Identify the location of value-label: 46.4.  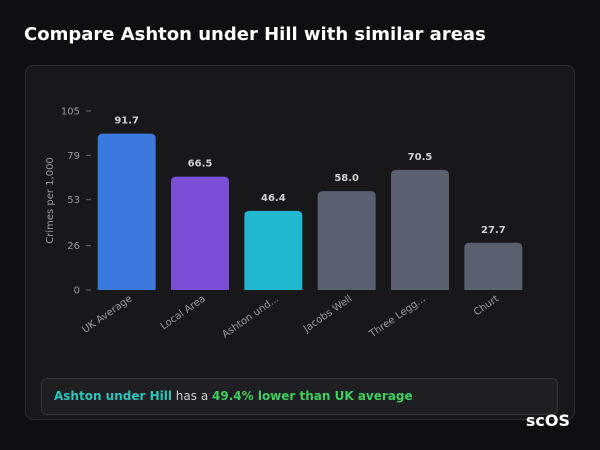
(273, 198).